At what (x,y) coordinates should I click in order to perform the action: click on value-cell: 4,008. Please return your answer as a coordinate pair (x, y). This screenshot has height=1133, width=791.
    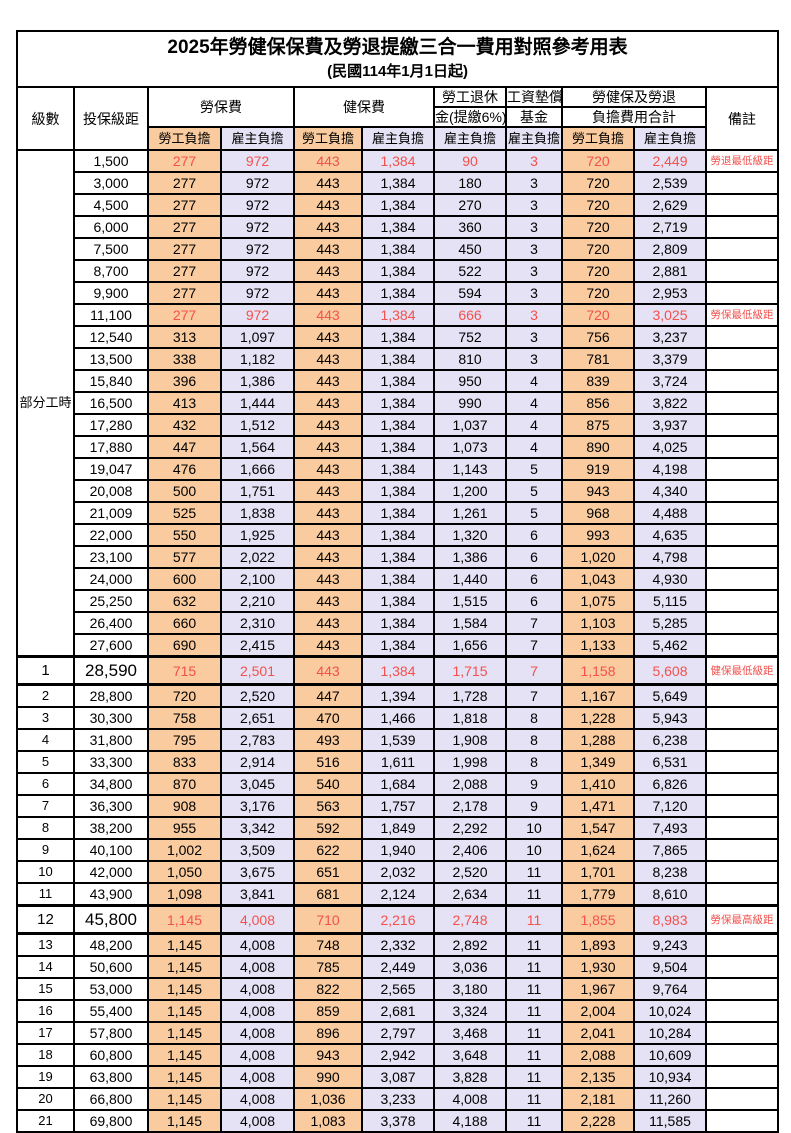
    Looking at the image, I should click on (257, 989).